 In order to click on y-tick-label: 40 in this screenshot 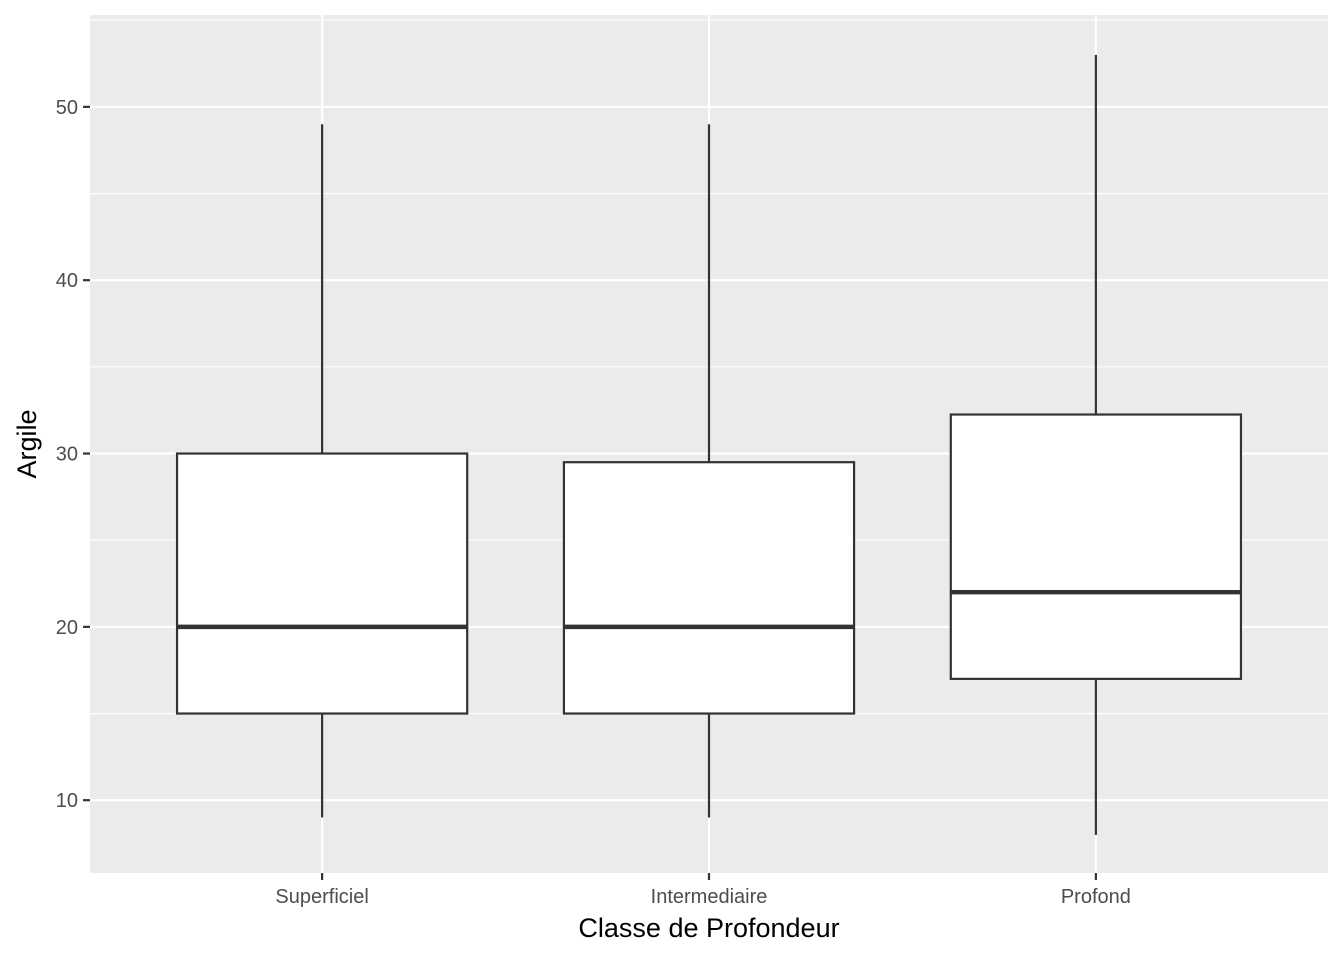, I will do `click(67, 281)`.